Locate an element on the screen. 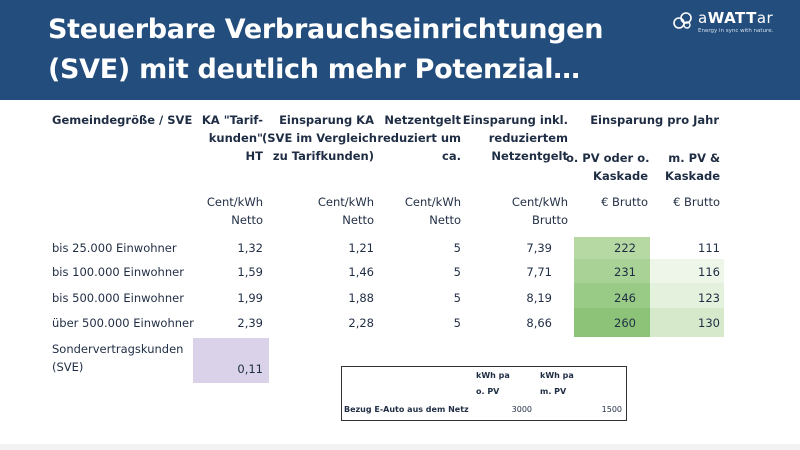  footer-strip is located at coordinates (400, 447).